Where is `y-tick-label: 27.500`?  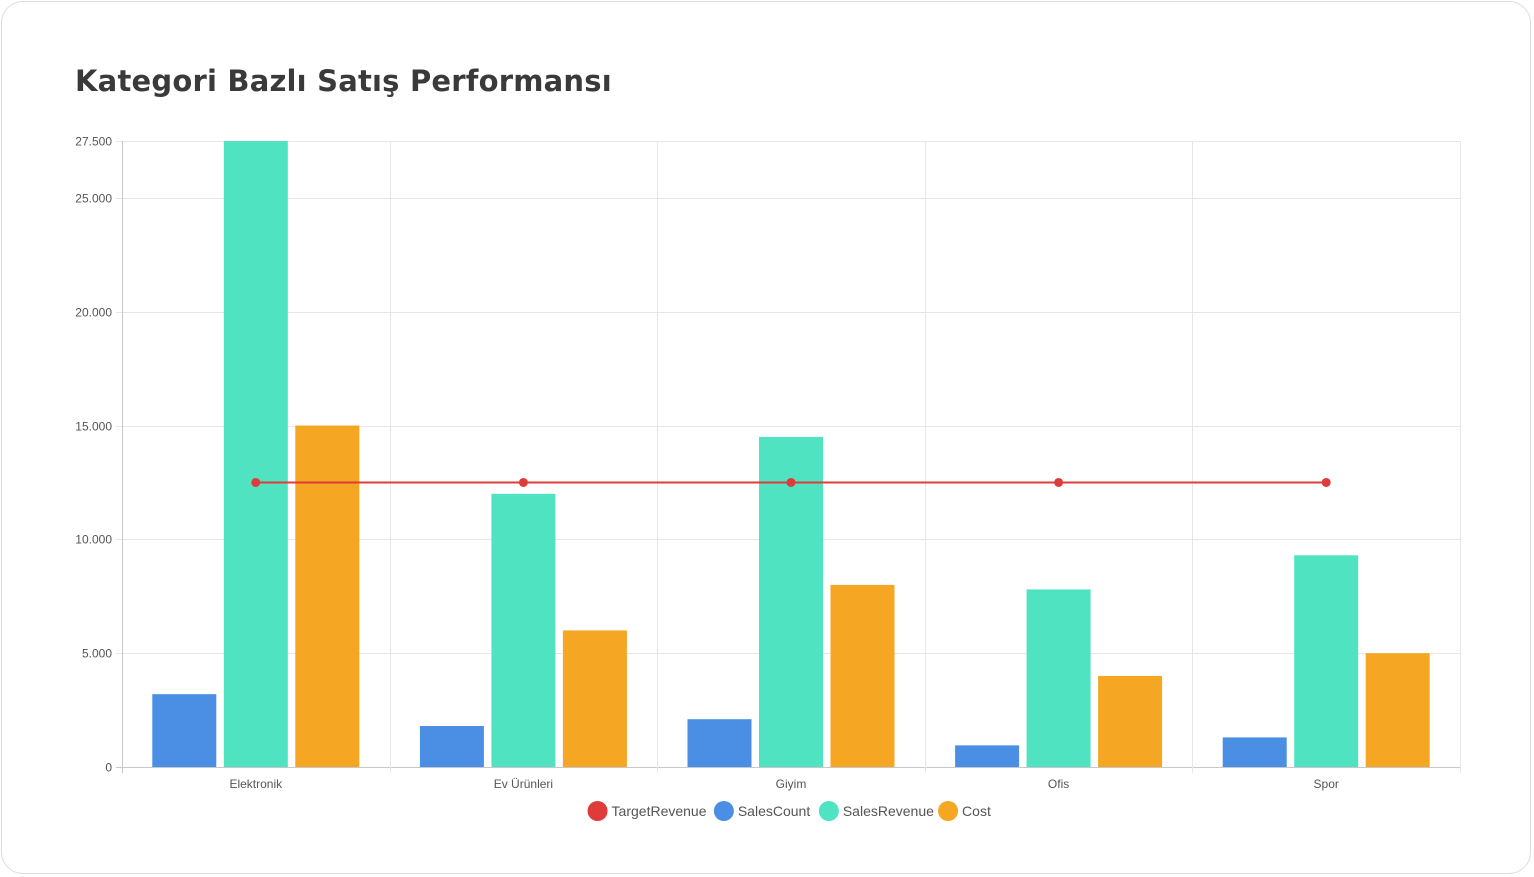 y-tick-label: 27.500 is located at coordinates (93, 142).